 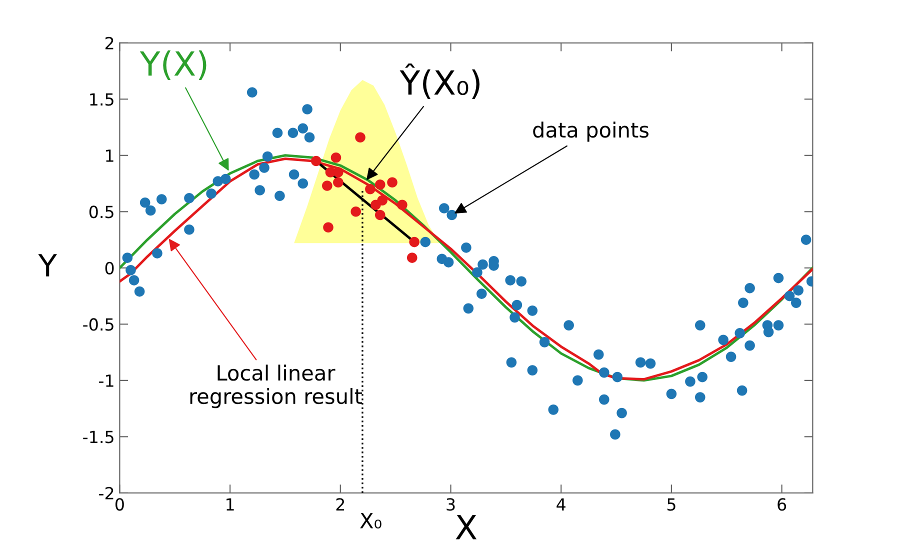 I want to click on y-tick-label: 2, so click(x=109, y=43).